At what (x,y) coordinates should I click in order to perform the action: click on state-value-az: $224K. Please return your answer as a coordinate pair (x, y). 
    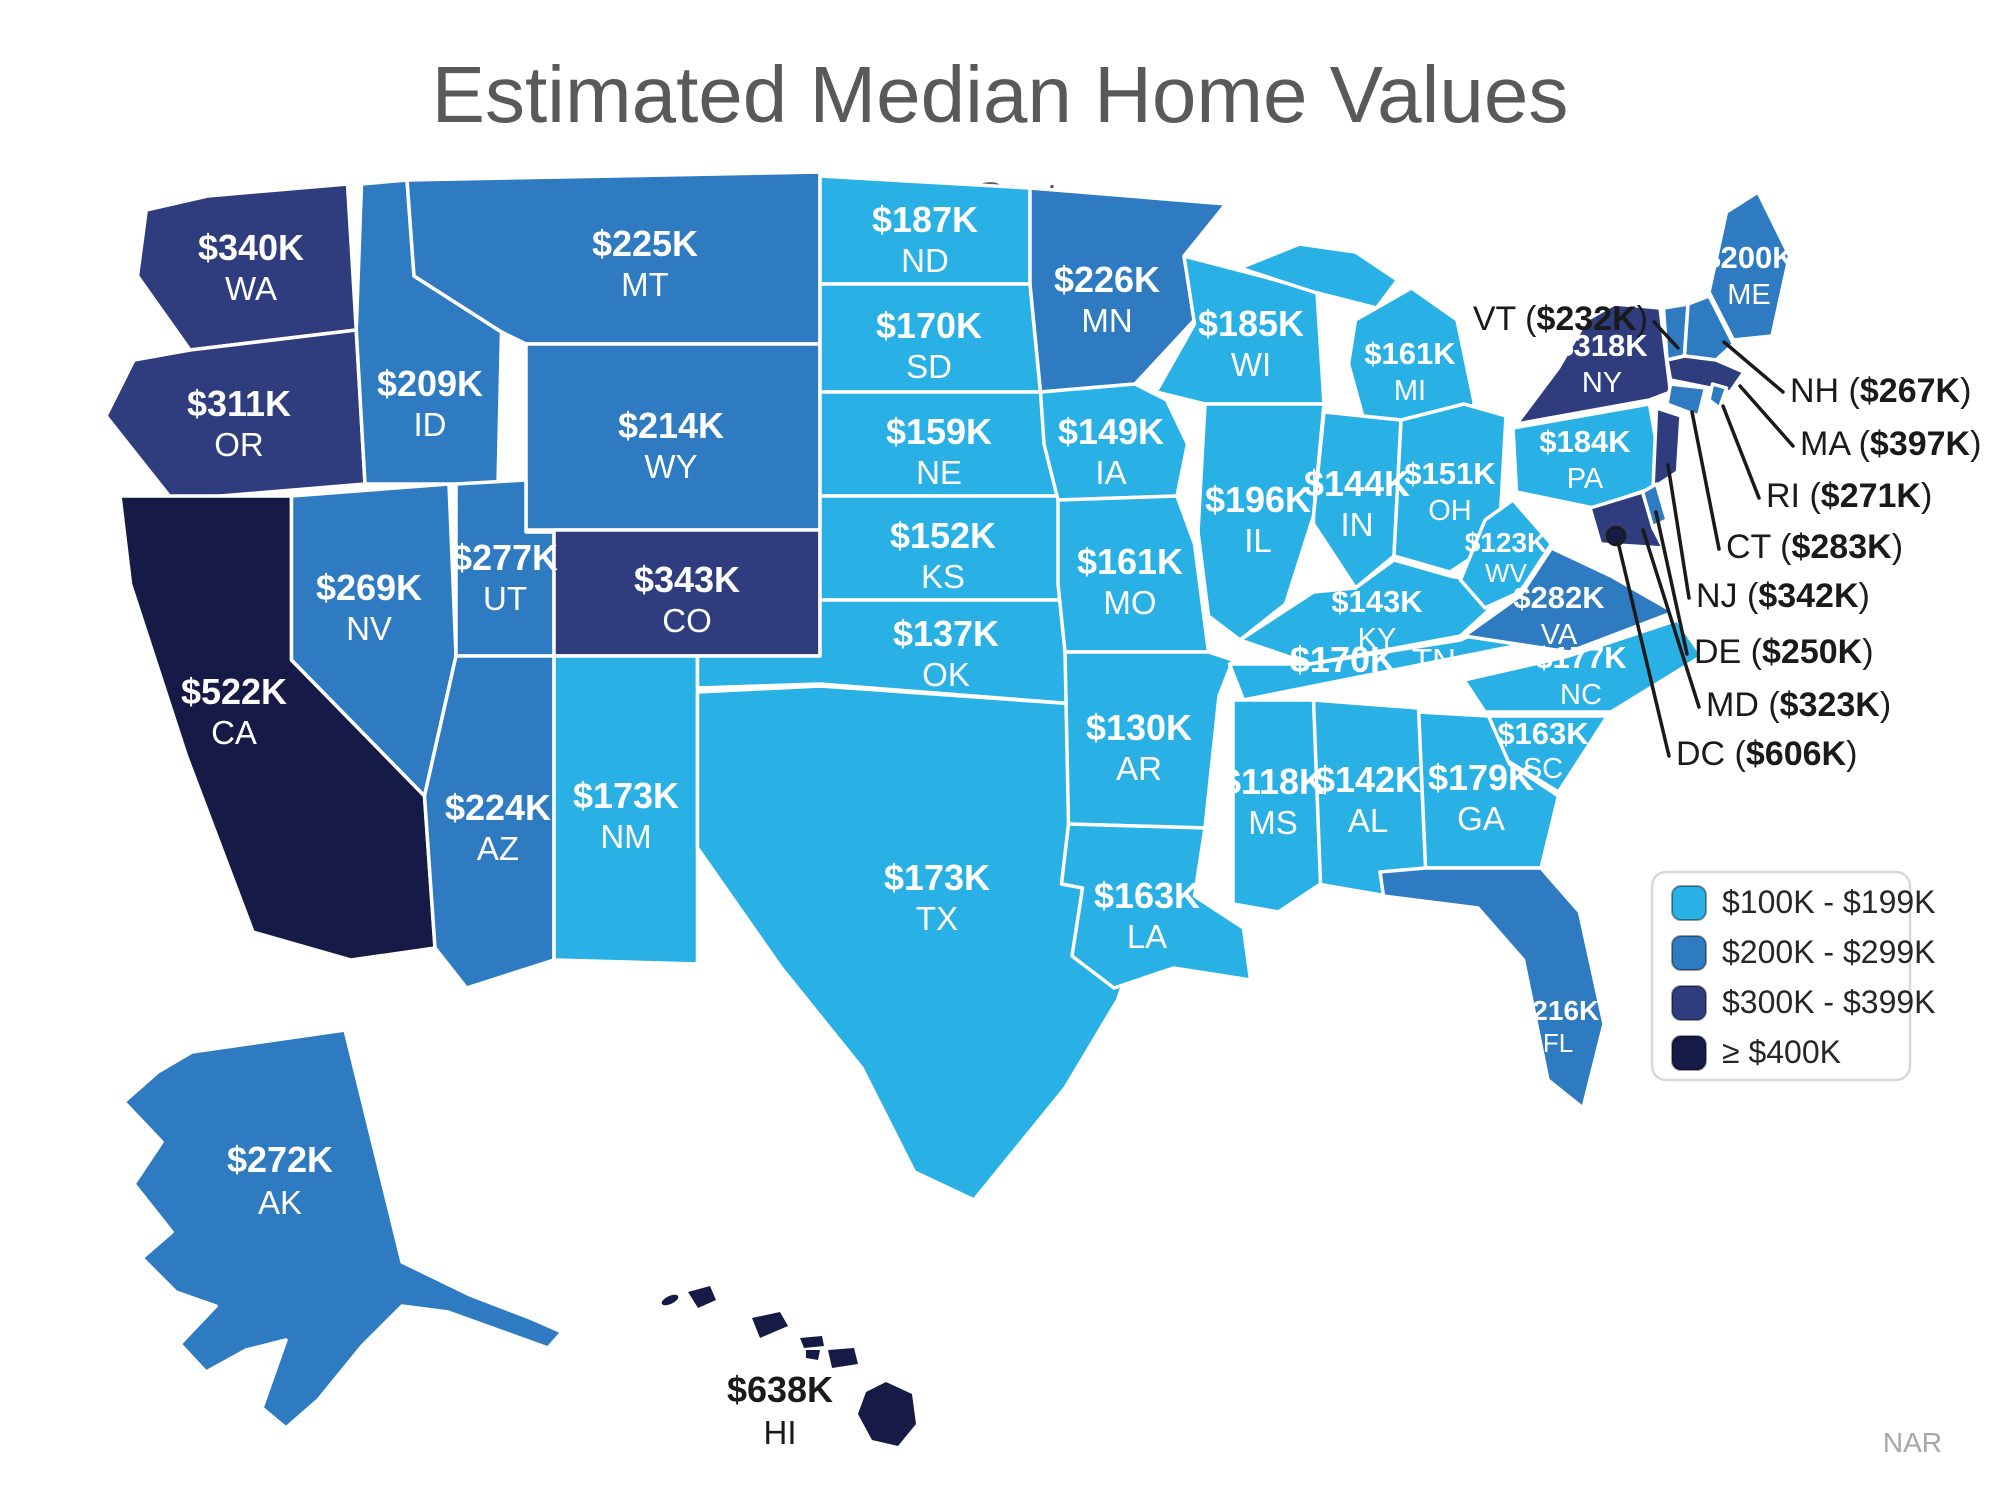
    Looking at the image, I should click on (498, 807).